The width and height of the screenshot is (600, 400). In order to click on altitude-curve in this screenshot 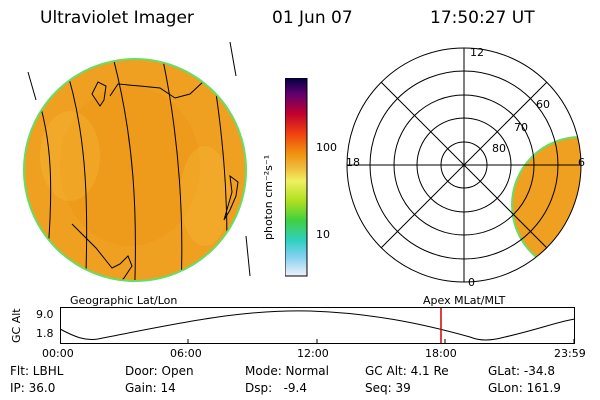, I will do `click(318, 325)`.